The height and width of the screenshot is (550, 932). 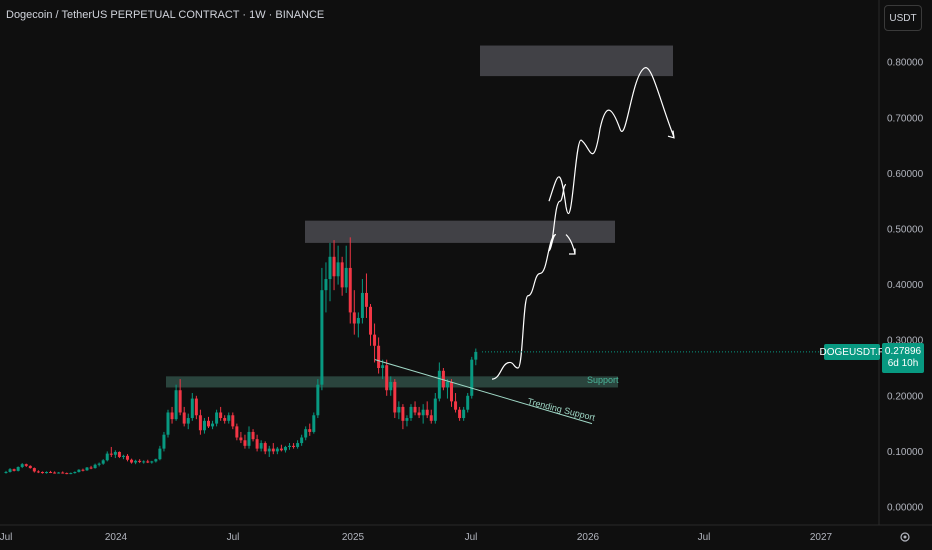 I want to click on last-price-value: 0.27896, so click(x=903, y=351).